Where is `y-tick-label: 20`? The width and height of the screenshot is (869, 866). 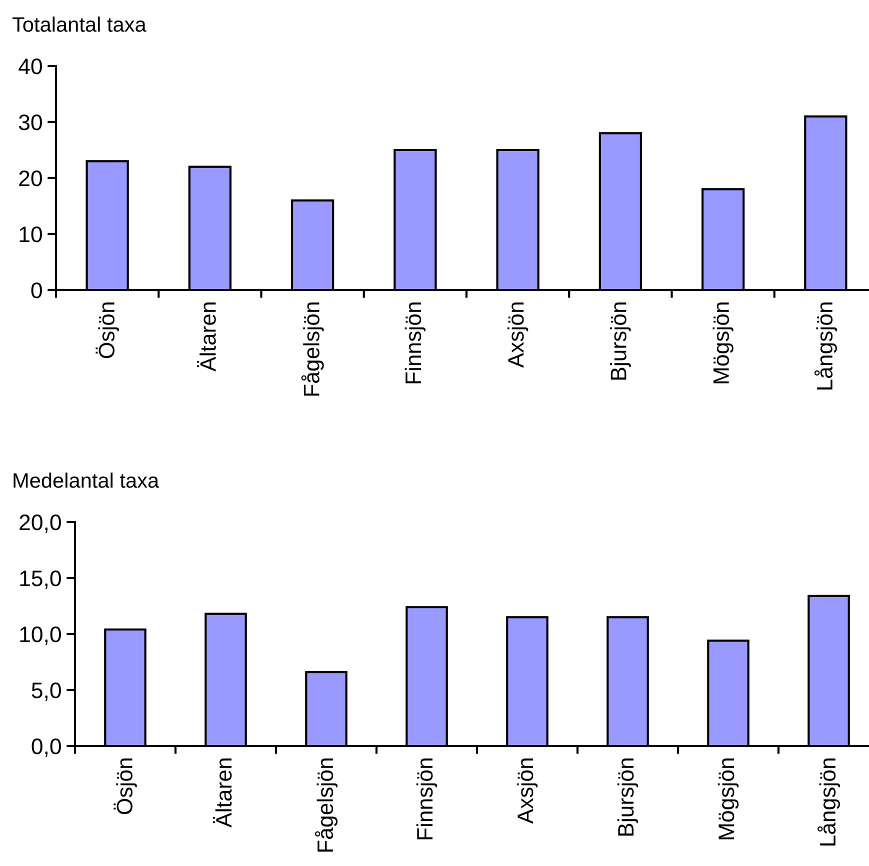
y-tick-label: 20 is located at coordinates (30, 178).